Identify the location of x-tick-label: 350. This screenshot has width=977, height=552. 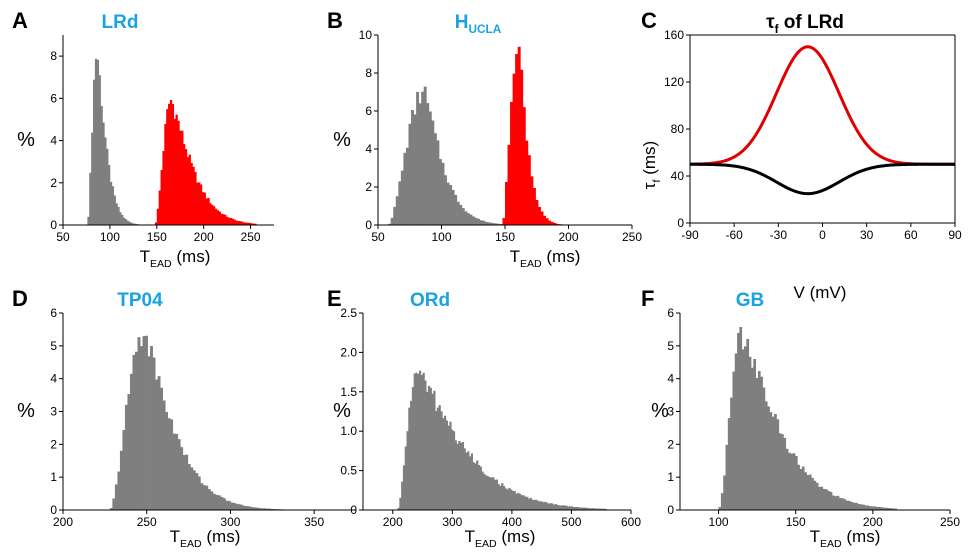
(314, 522).